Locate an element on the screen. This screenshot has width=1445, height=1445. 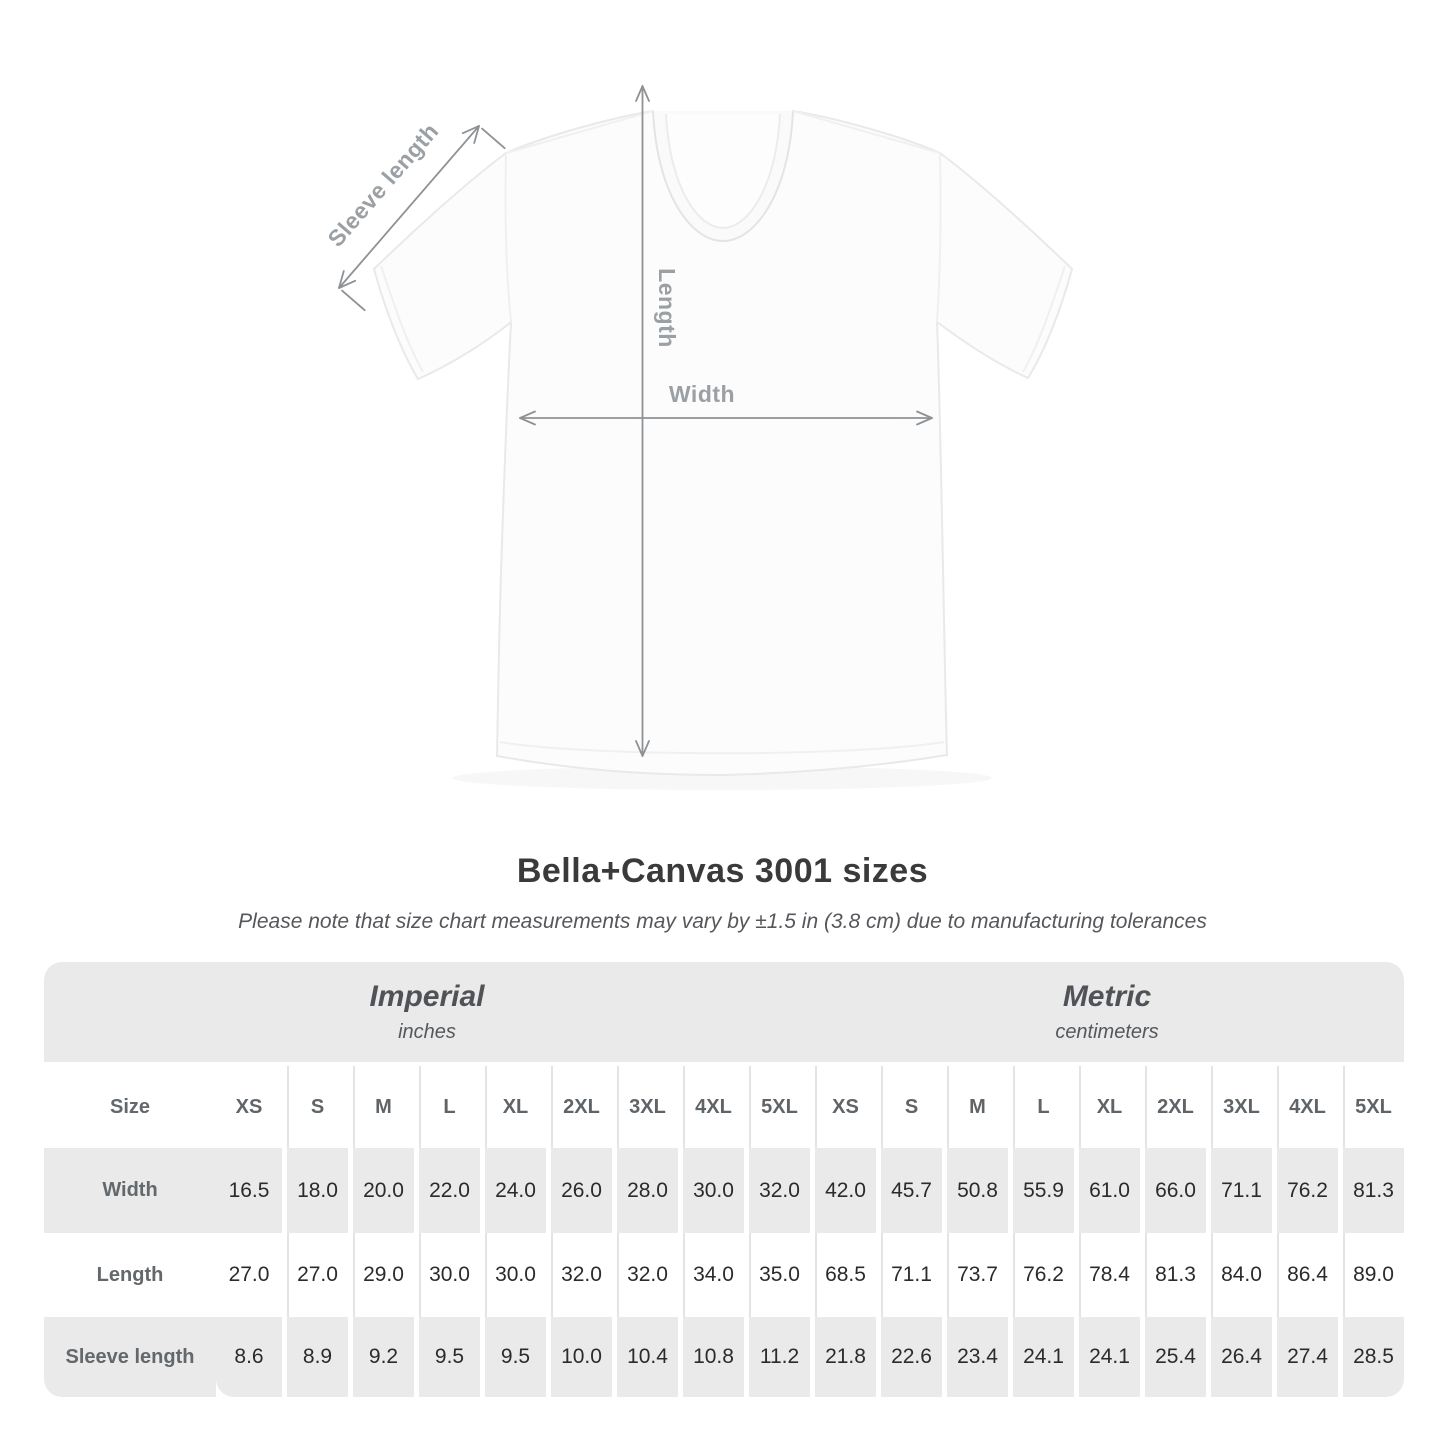
width-value-cell: 76.2 is located at coordinates (1305, 1190).